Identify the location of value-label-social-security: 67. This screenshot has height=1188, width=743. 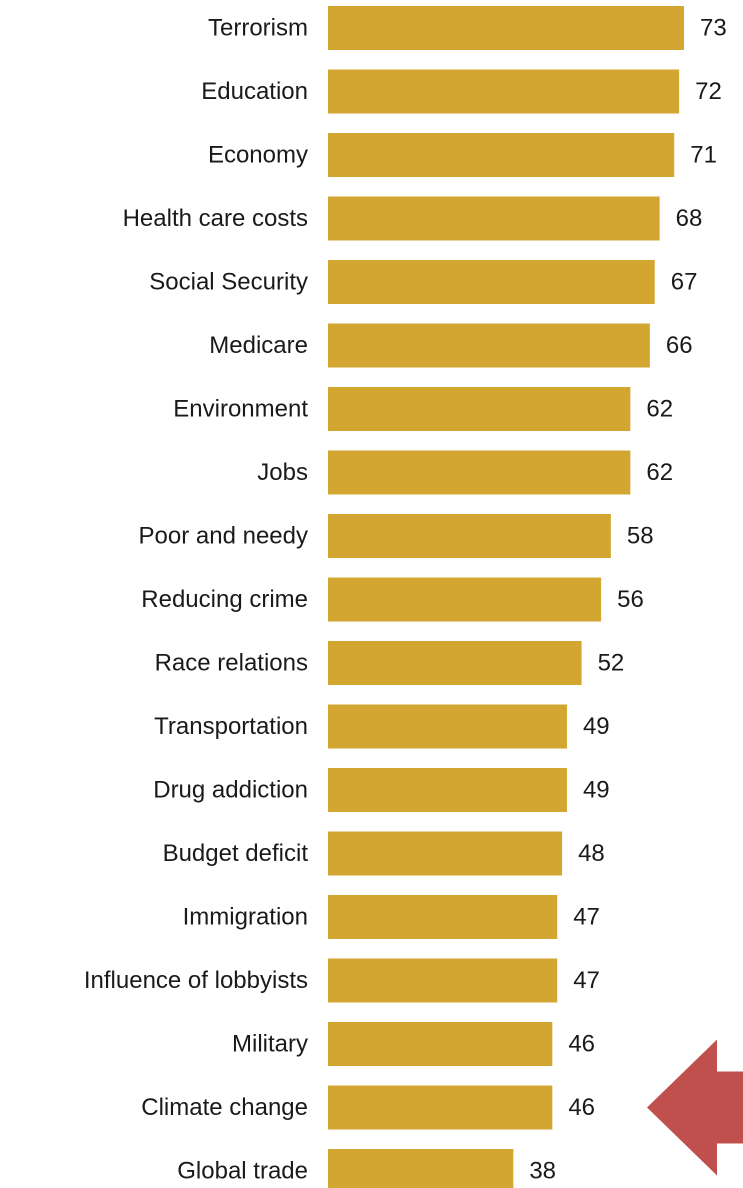
(684, 282).